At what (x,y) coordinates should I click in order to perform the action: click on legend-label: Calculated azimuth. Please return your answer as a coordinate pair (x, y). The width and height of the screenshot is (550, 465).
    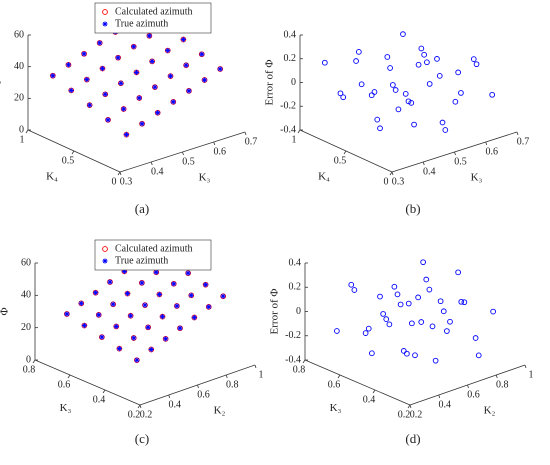
    Looking at the image, I should click on (153, 248).